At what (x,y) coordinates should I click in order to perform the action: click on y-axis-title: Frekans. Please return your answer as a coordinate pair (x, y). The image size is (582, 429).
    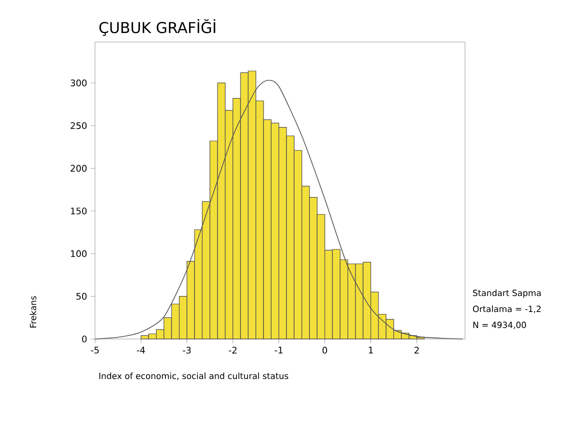
    Looking at the image, I should click on (33, 312).